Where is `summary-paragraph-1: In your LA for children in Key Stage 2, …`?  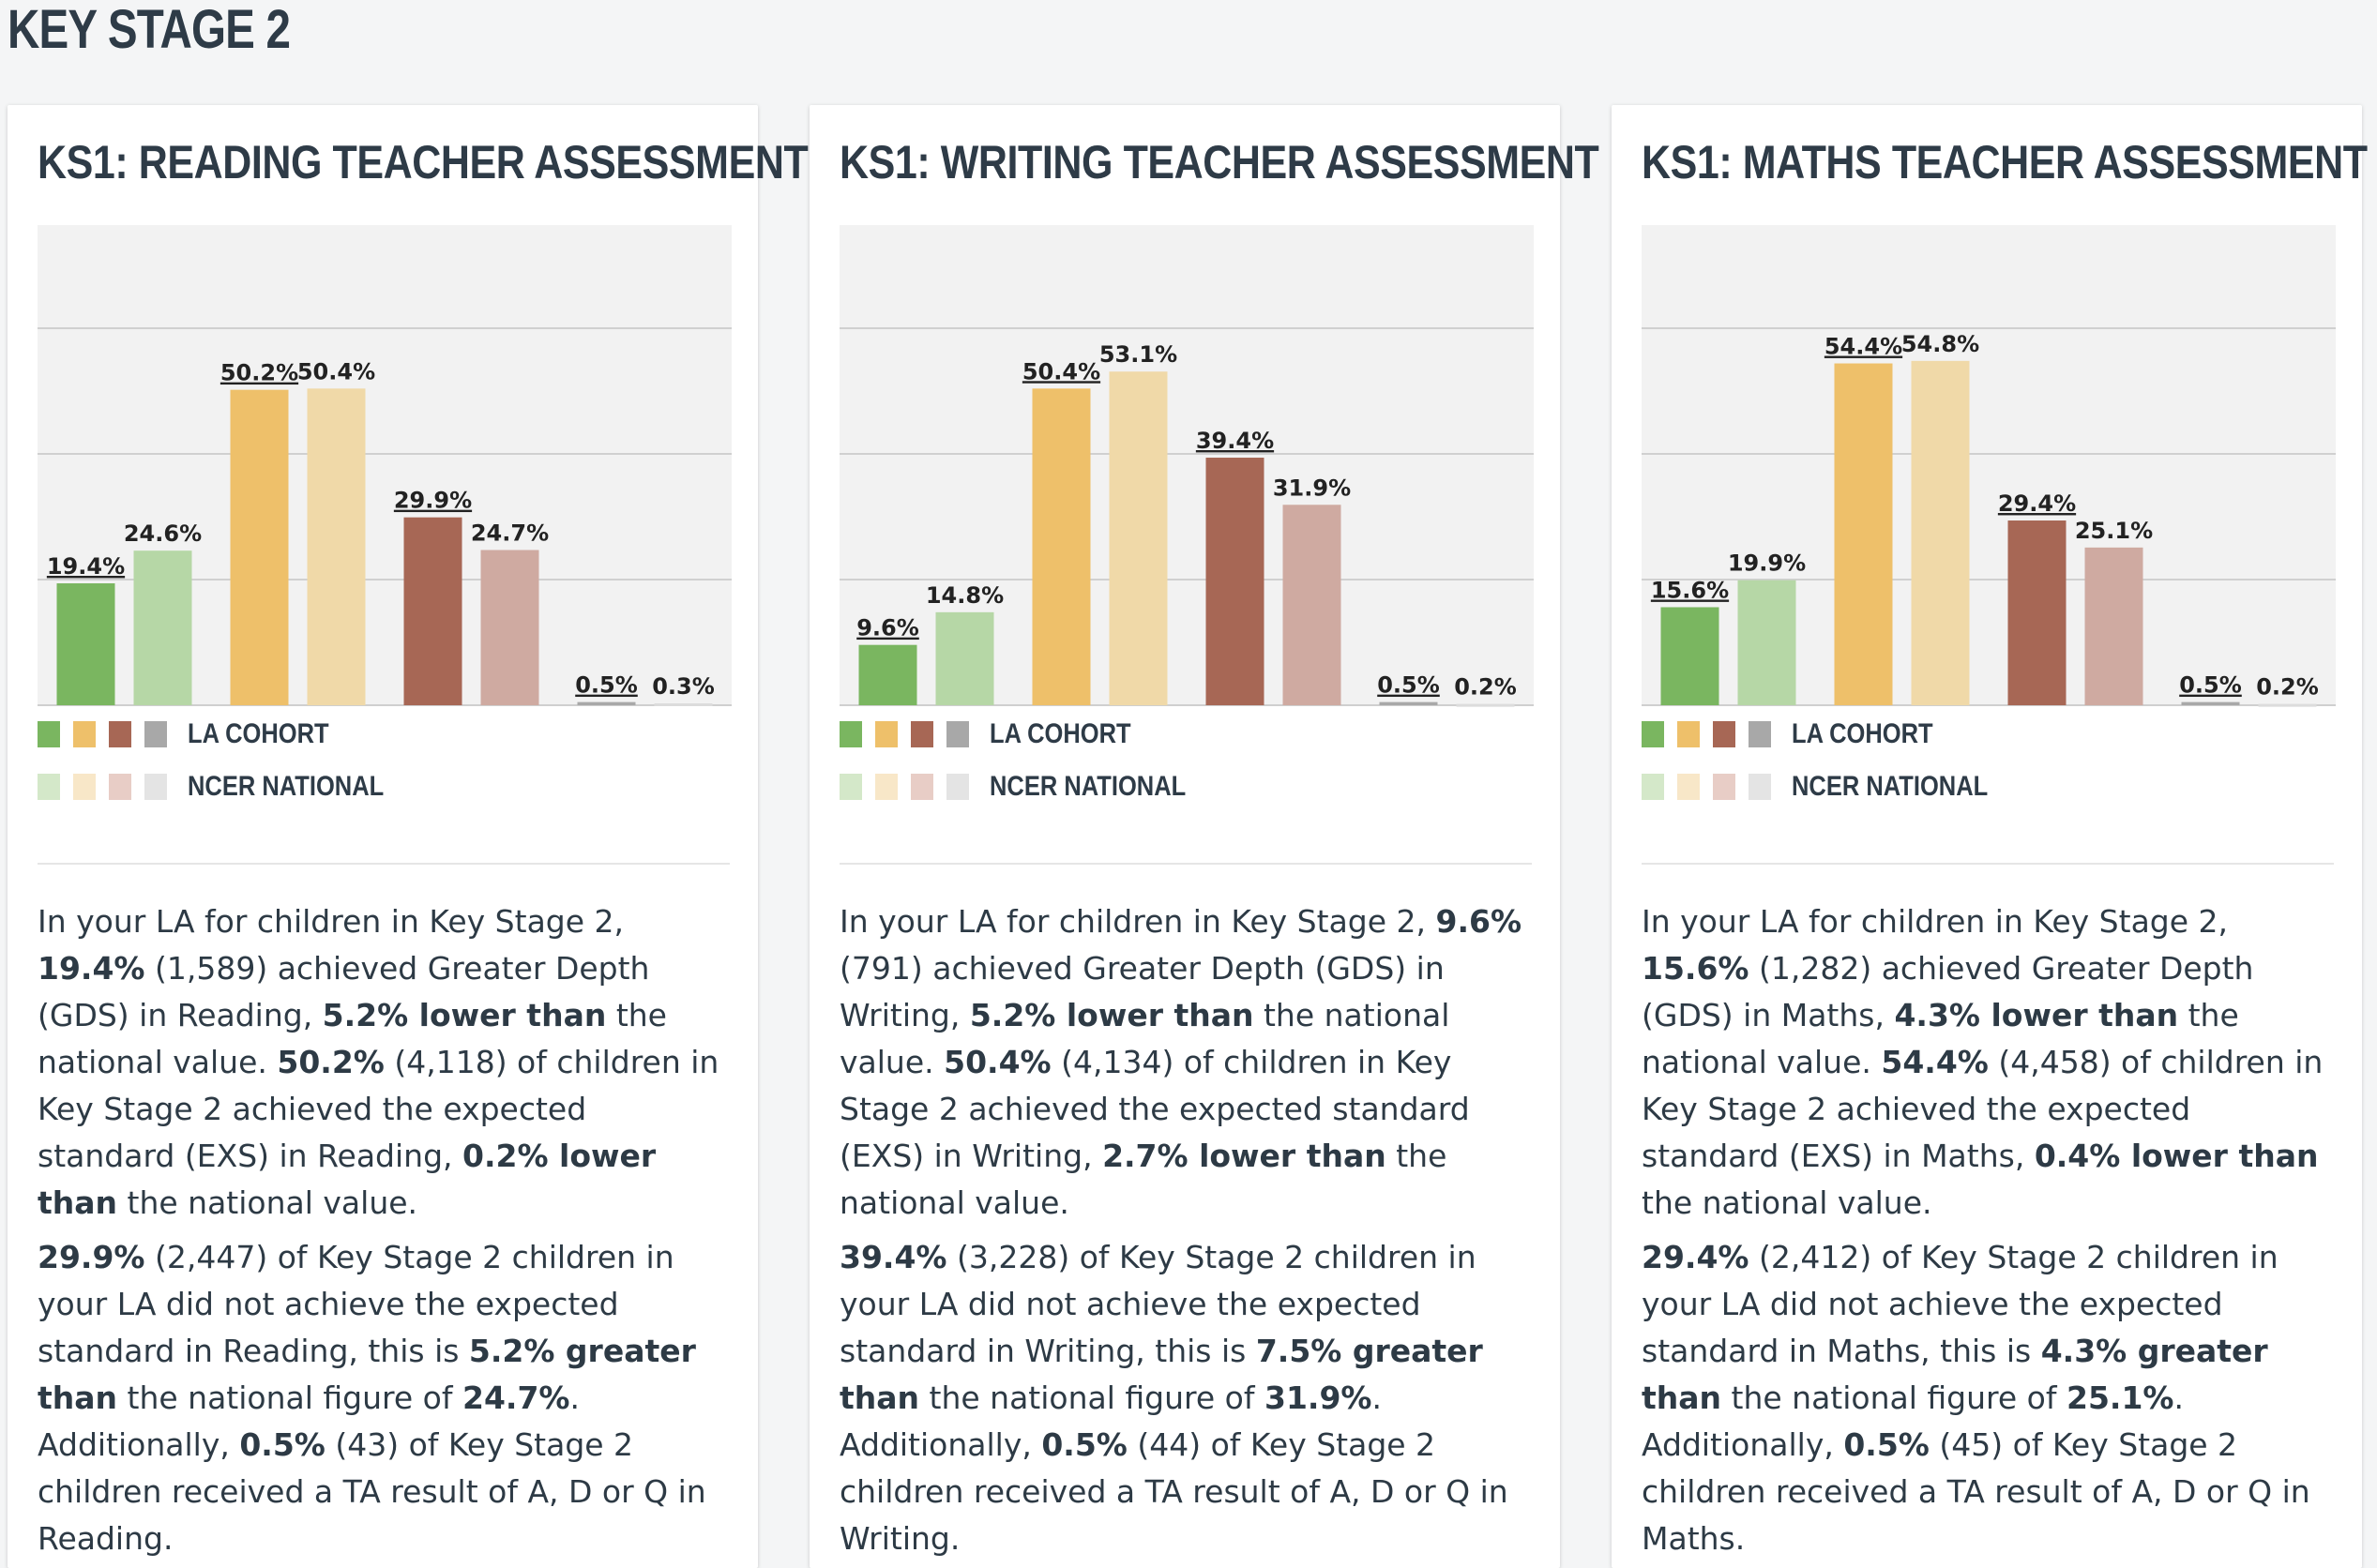 summary-paragraph-1: In your LA for children in Key Stage 2, … is located at coordinates (385, 1062).